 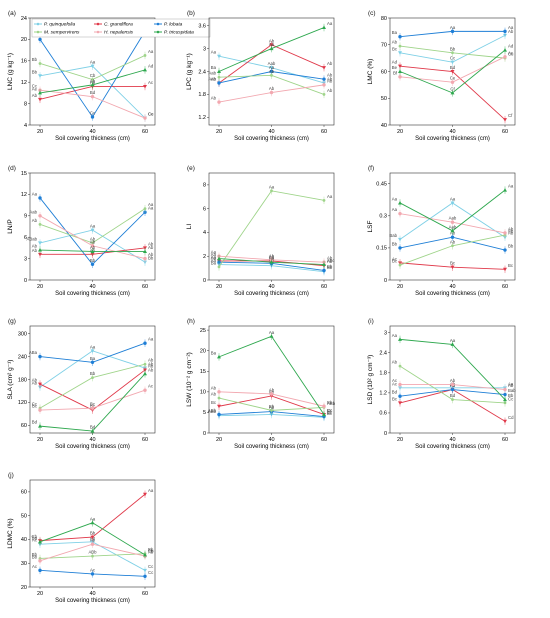 I want to click on significance-letter: Bab, so click(x=393, y=235).